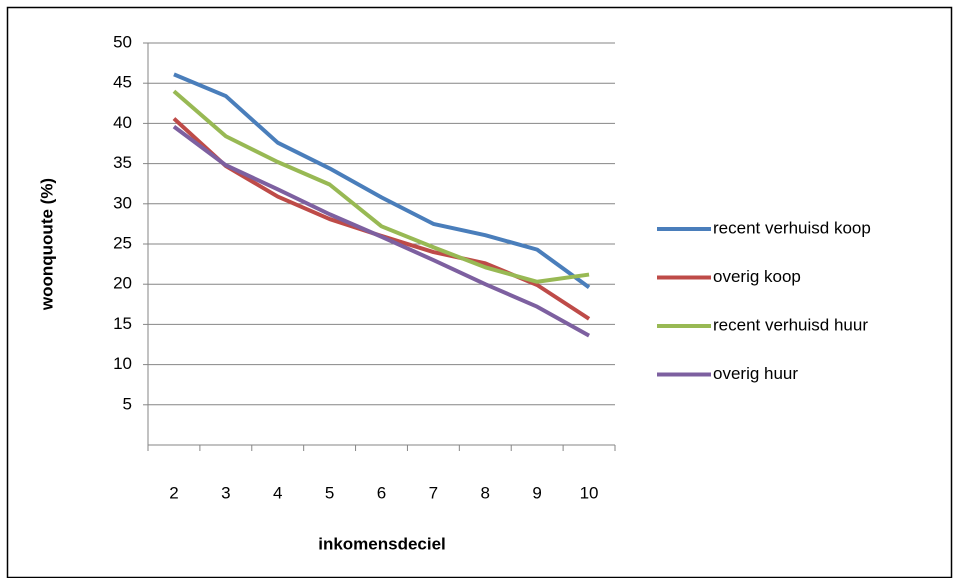 This screenshot has width=958, height=578. Describe the element at coordinates (381, 492) in the screenshot. I see `x-tick-label: 6` at that location.